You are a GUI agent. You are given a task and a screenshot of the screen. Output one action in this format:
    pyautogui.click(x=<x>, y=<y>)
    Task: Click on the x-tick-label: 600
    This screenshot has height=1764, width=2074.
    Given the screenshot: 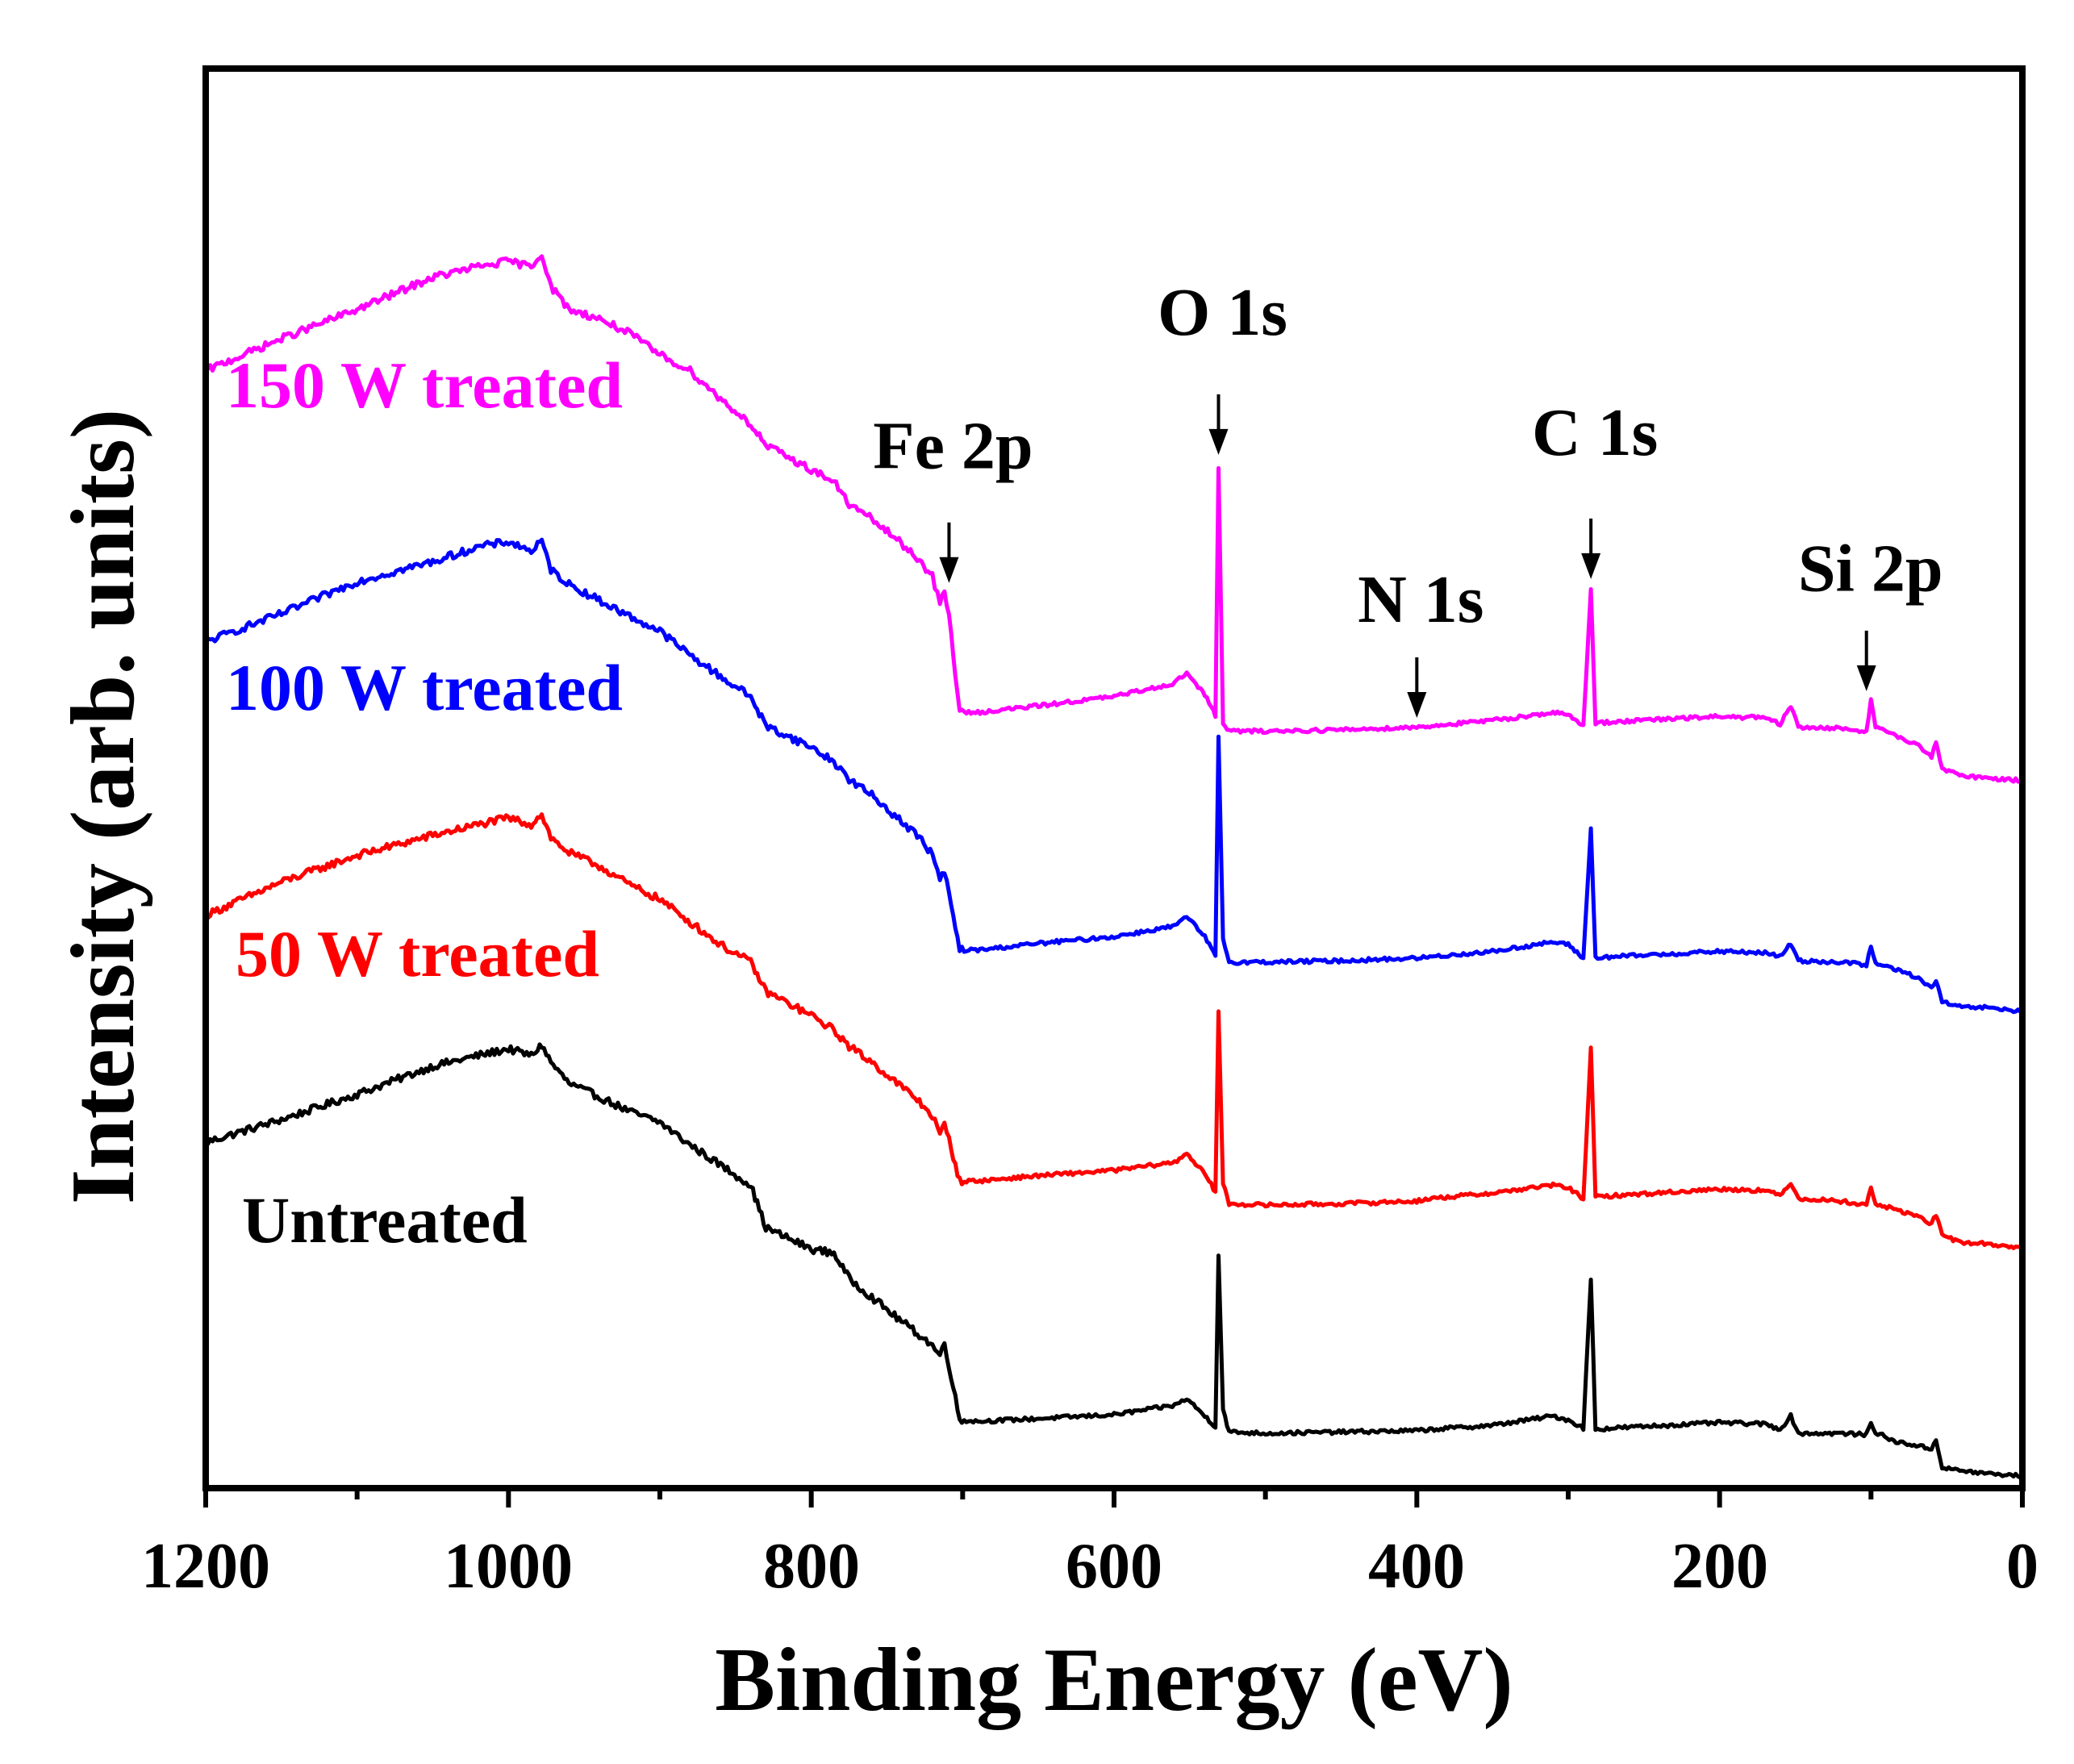 What is the action you would take?
    pyautogui.click(x=1114, y=1567)
    